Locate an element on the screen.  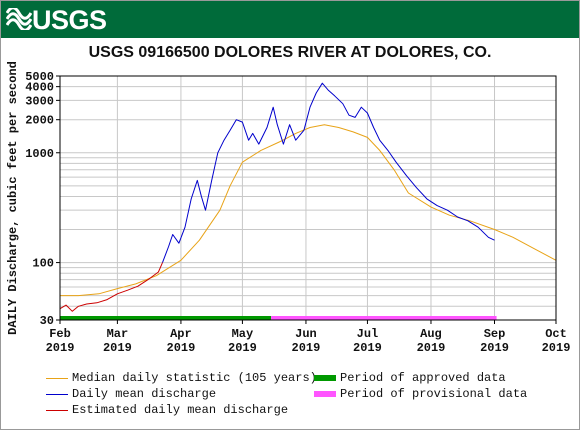
y-tick-label: 5000 is located at coordinates (39, 77).